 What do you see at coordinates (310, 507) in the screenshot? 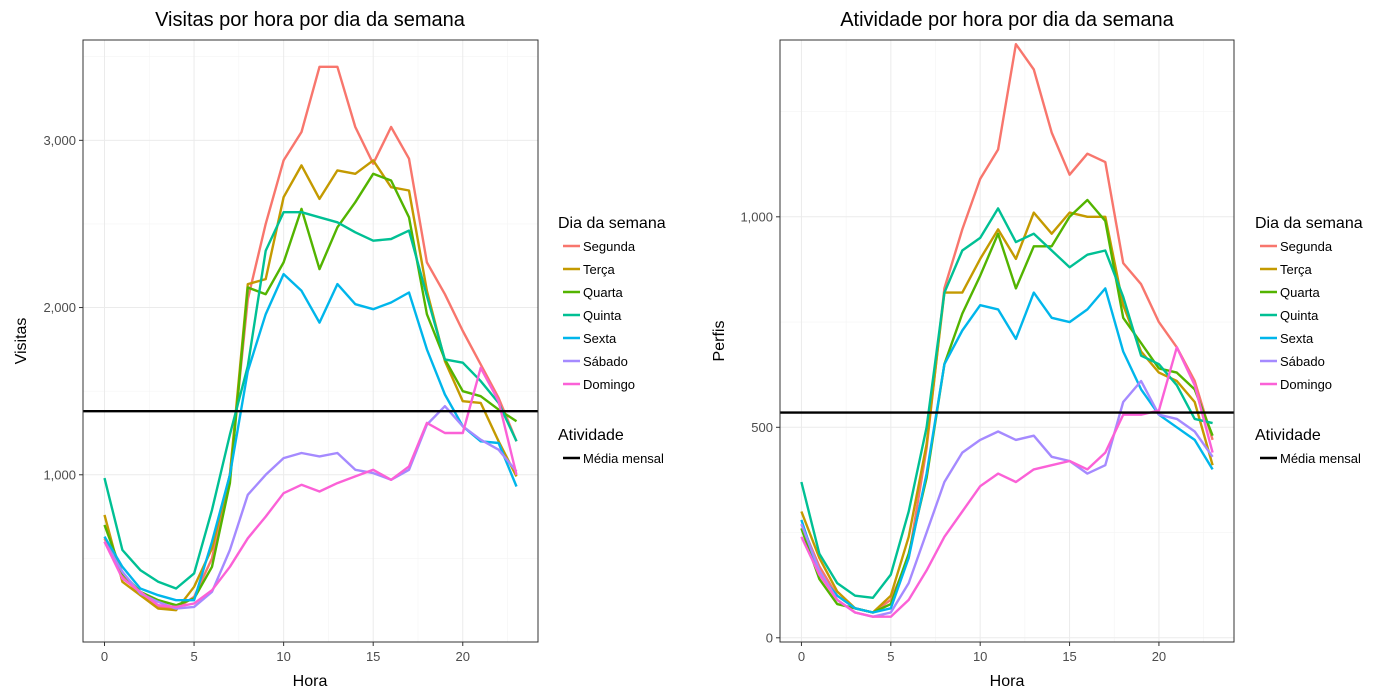
I see `chart-visitas-series-sábado` at bounding box center [310, 507].